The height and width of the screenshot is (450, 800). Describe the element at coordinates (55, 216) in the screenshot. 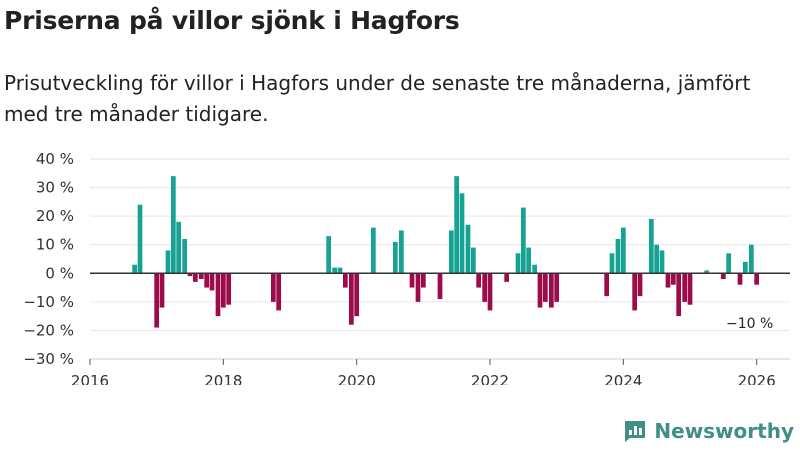

I see `y-tick-label: 20 %` at that location.